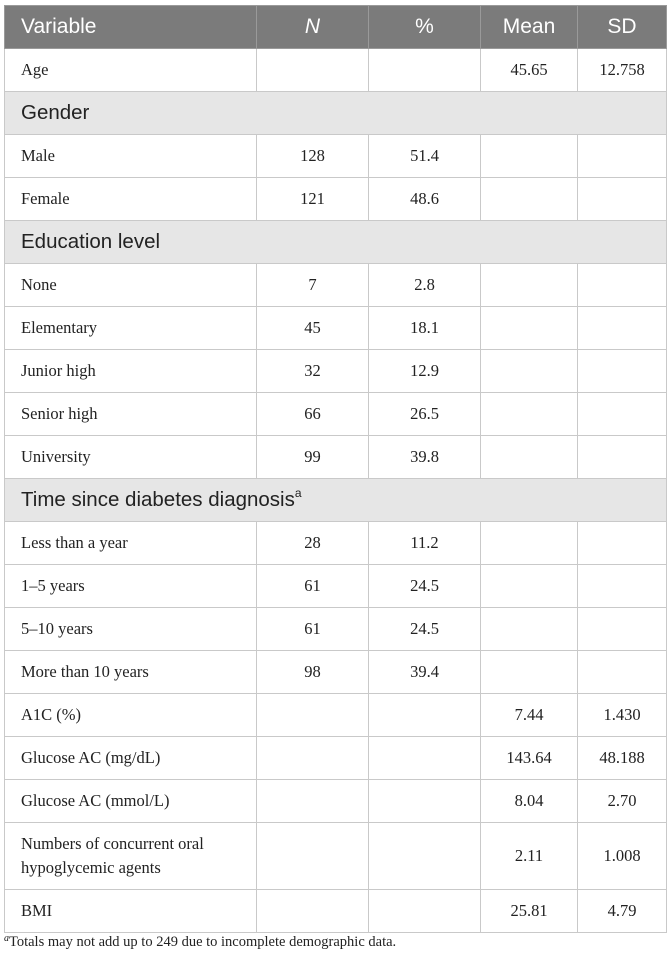  I want to click on cell-percent: 51.4, so click(424, 156).